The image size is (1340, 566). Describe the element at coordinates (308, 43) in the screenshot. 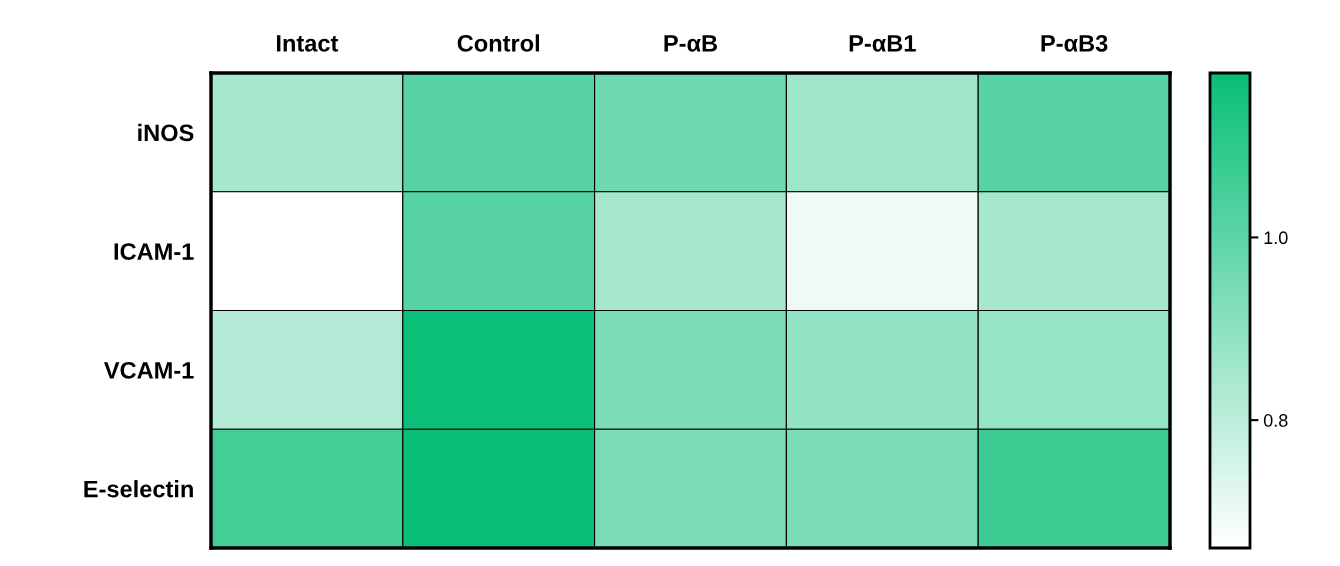

I see `x-tick-label: Intact` at that location.